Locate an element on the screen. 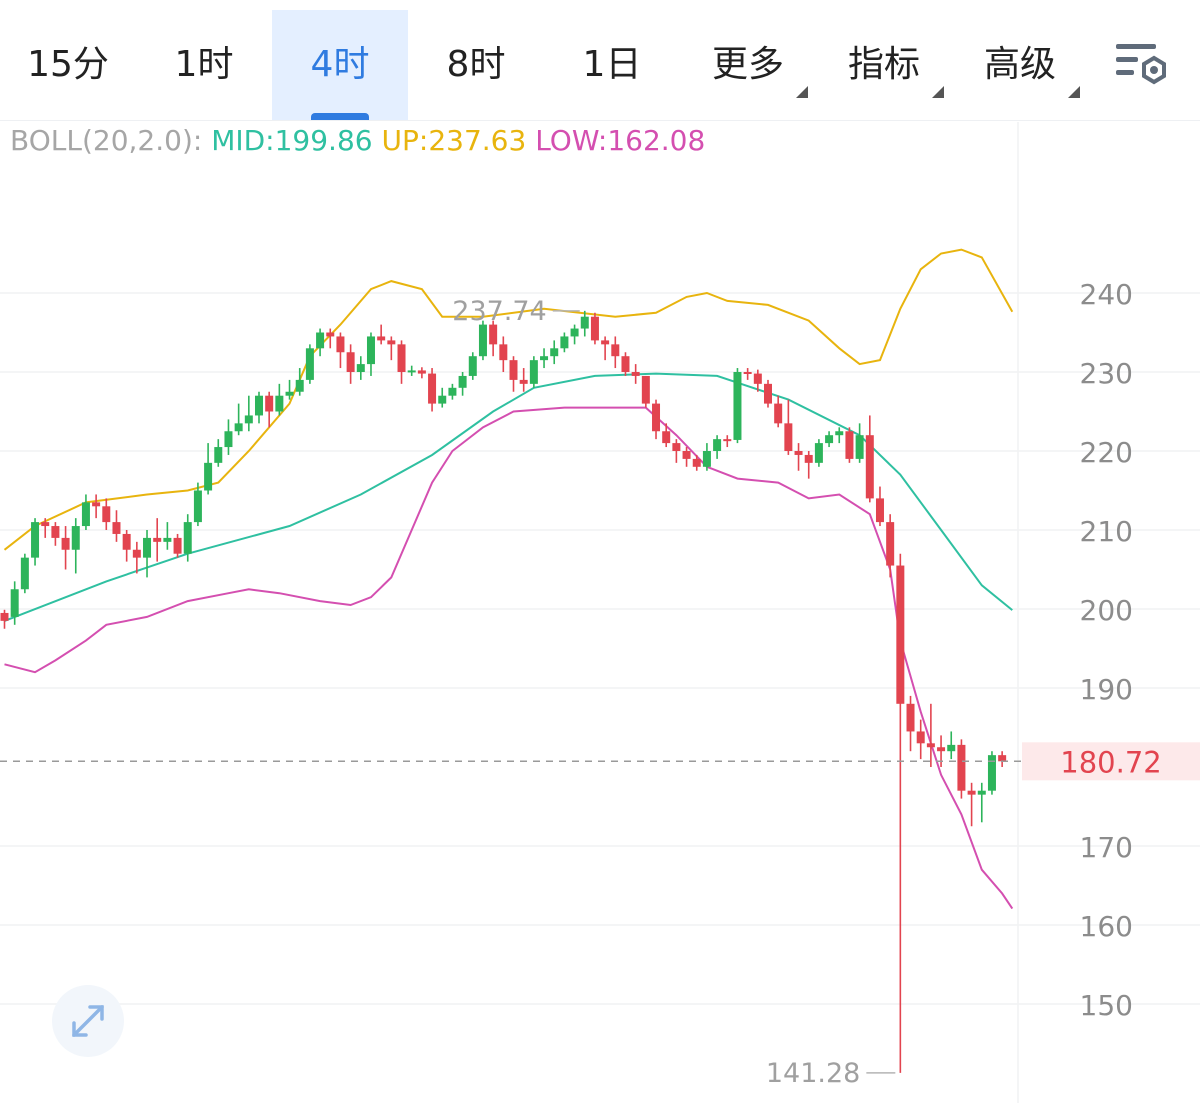 This screenshot has width=1200, height=1103. expand-chart-button is located at coordinates (88, 1021).